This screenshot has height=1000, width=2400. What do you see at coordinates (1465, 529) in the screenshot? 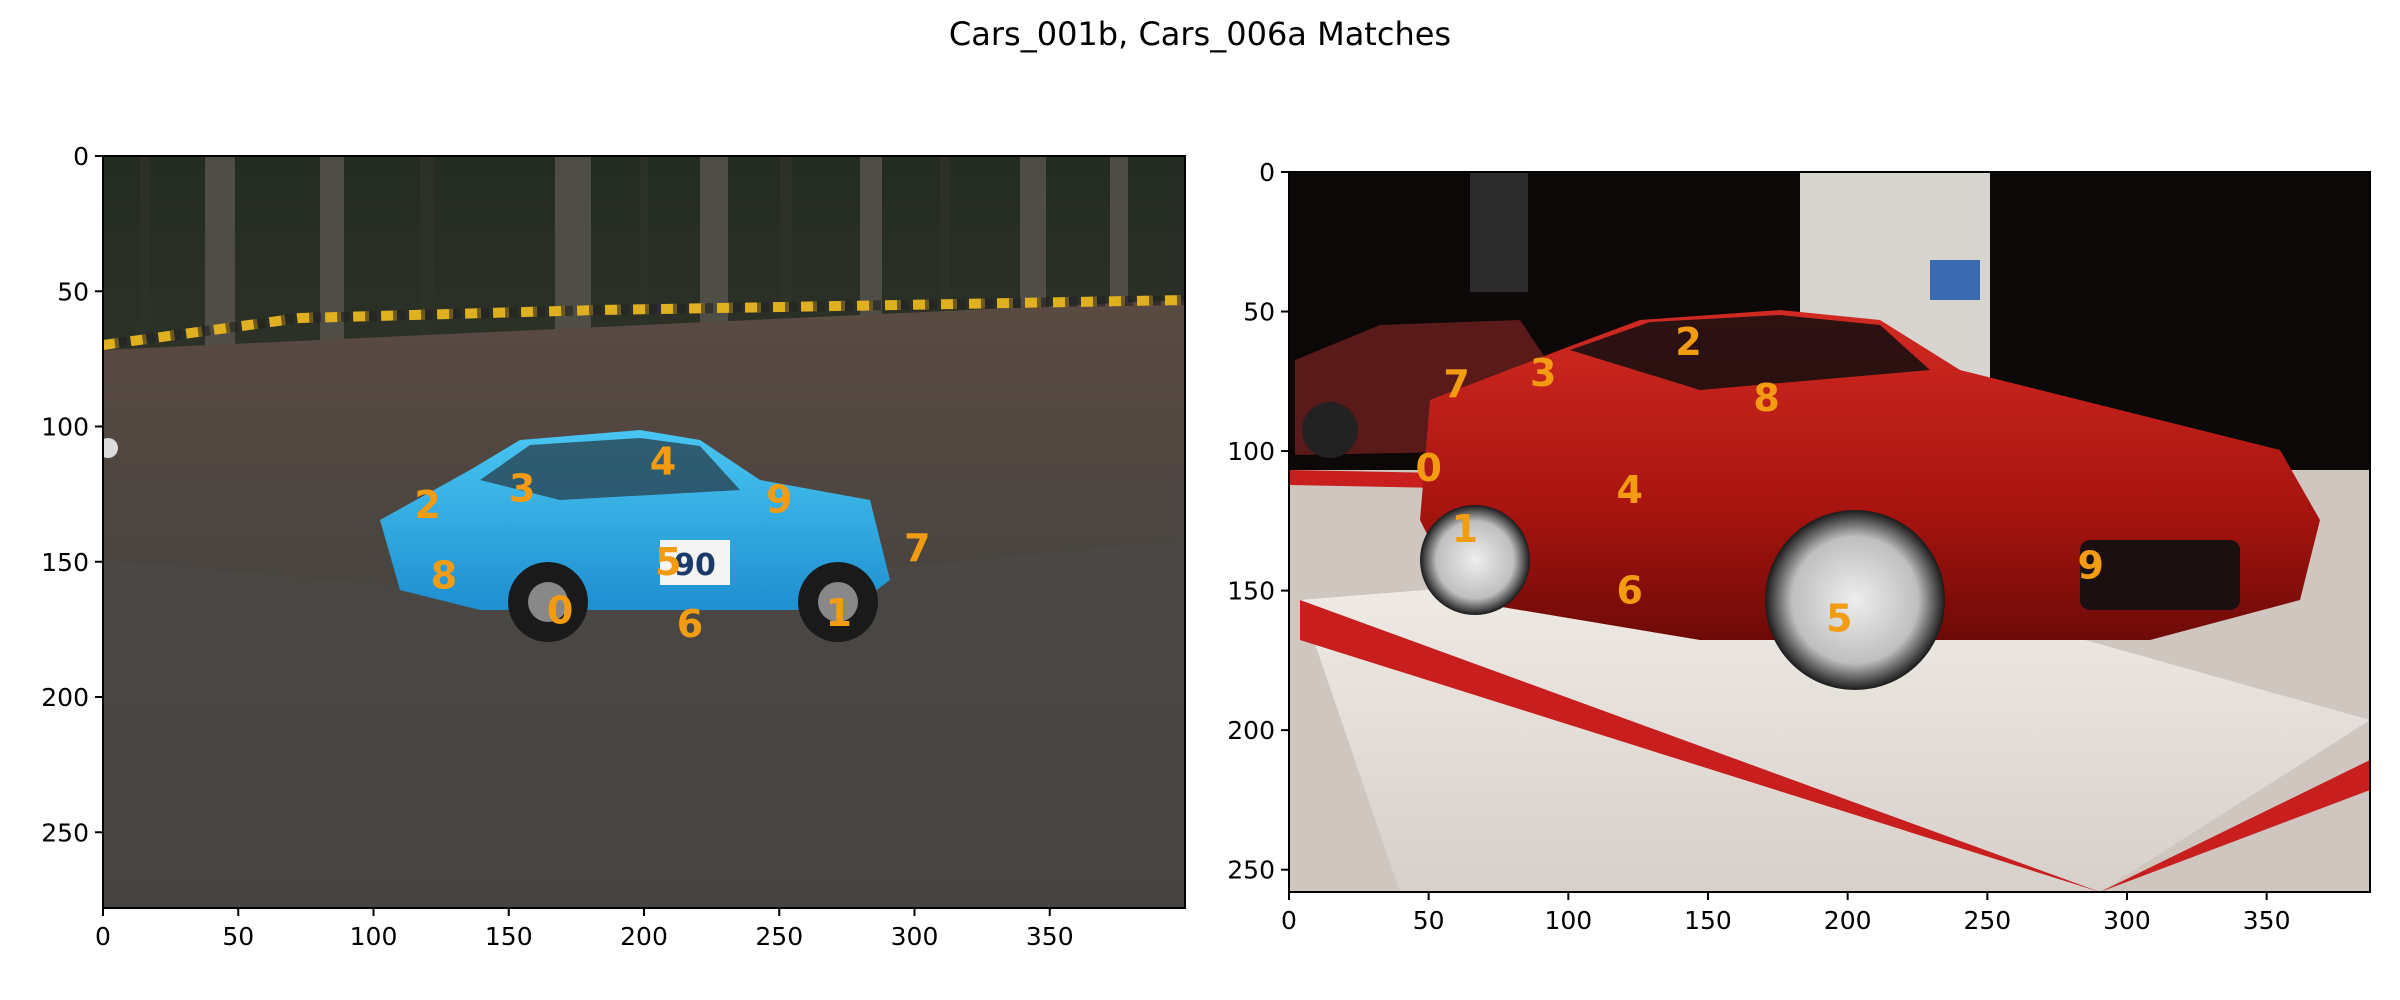
I see `right-keypoint-label: 1` at bounding box center [1465, 529].